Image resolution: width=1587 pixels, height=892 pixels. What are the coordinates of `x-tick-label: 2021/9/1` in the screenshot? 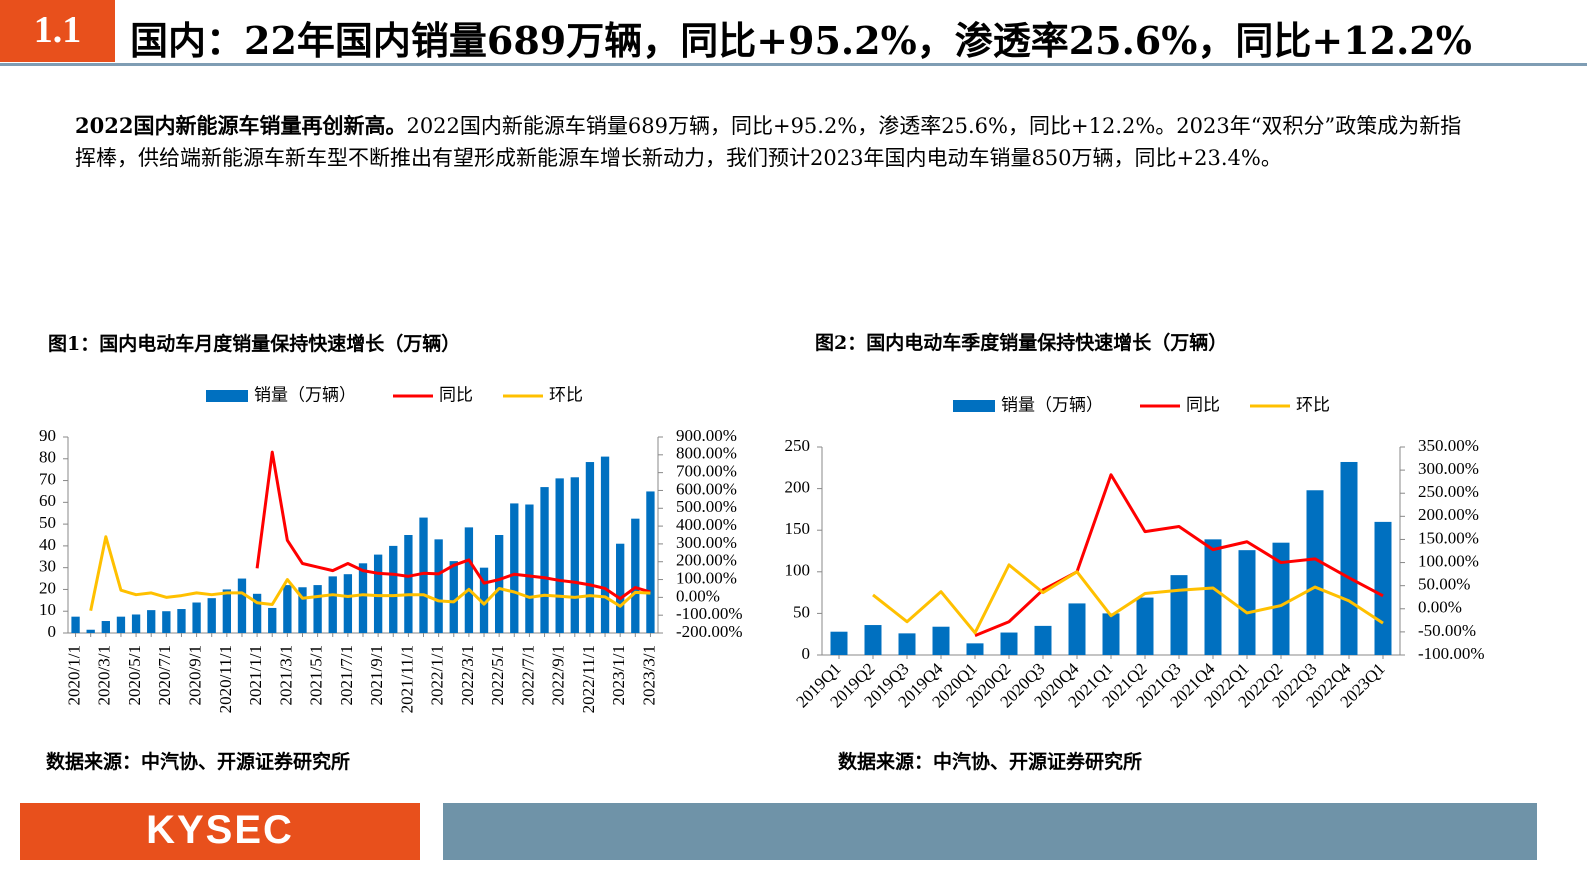 It's located at (376, 675).